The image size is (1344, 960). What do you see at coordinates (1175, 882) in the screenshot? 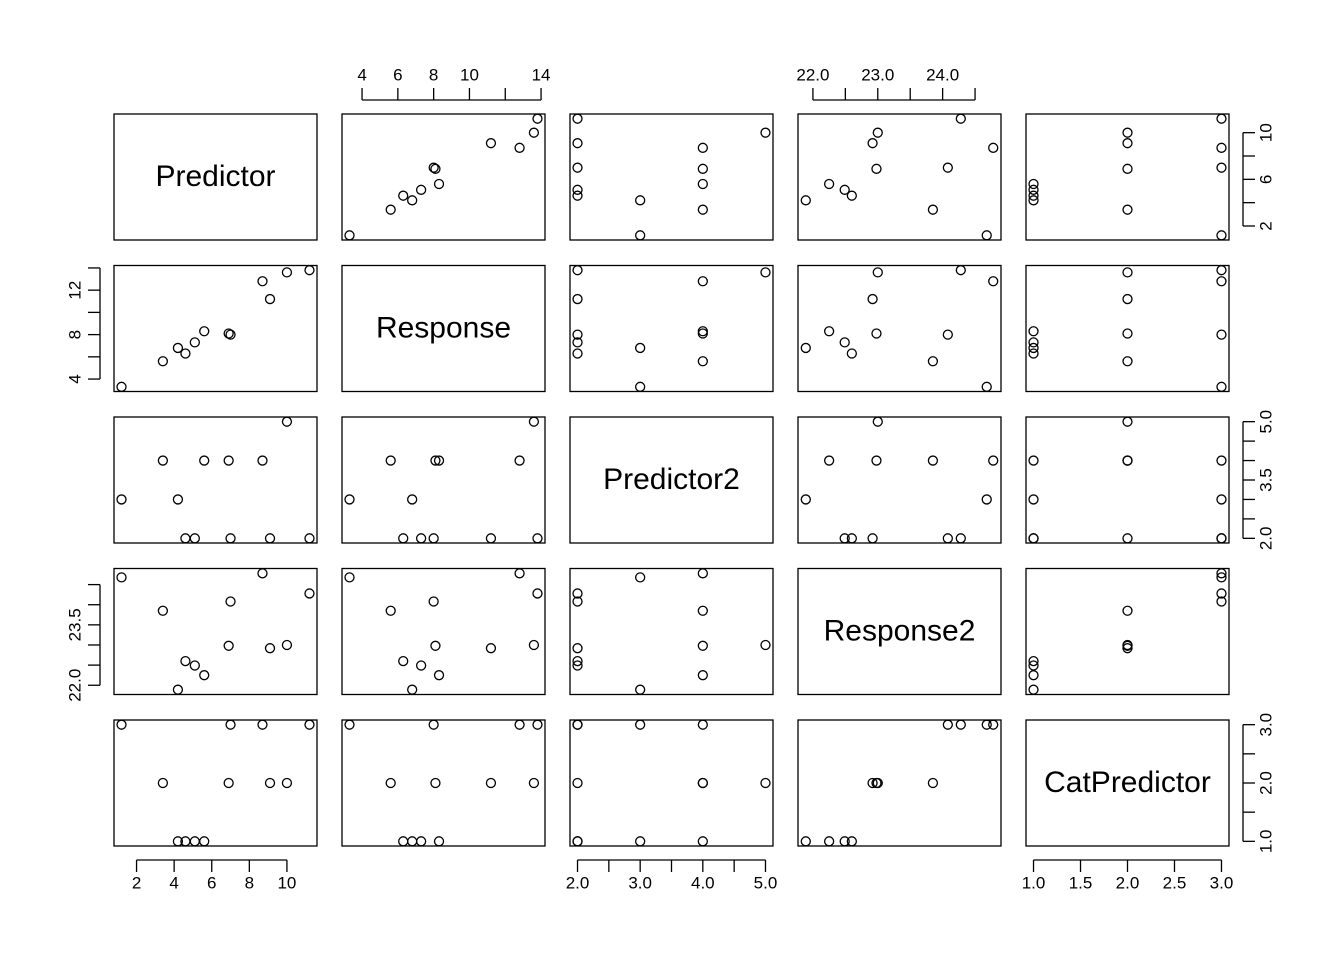
I see `tick-label: 2.5` at bounding box center [1175, 882].